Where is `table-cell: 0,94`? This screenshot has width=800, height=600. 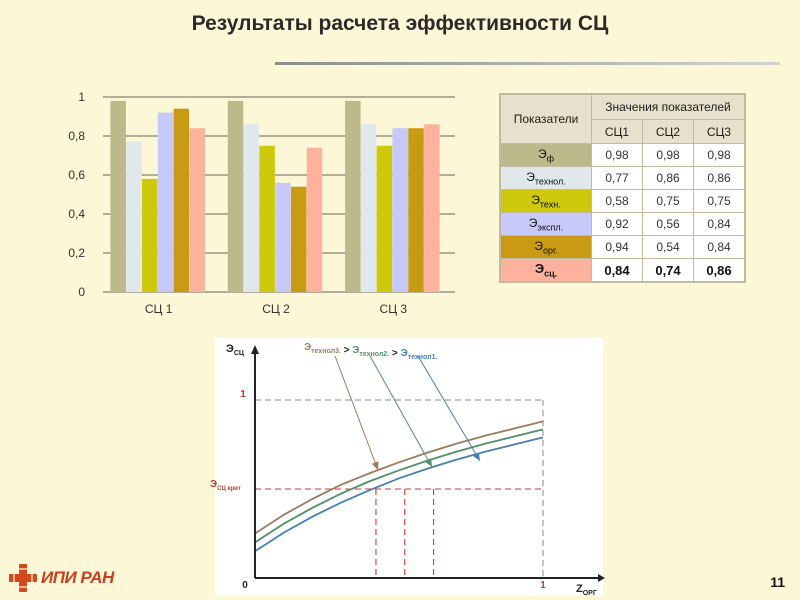 table-cell: 0,94 is located at coordinates (617, 247).